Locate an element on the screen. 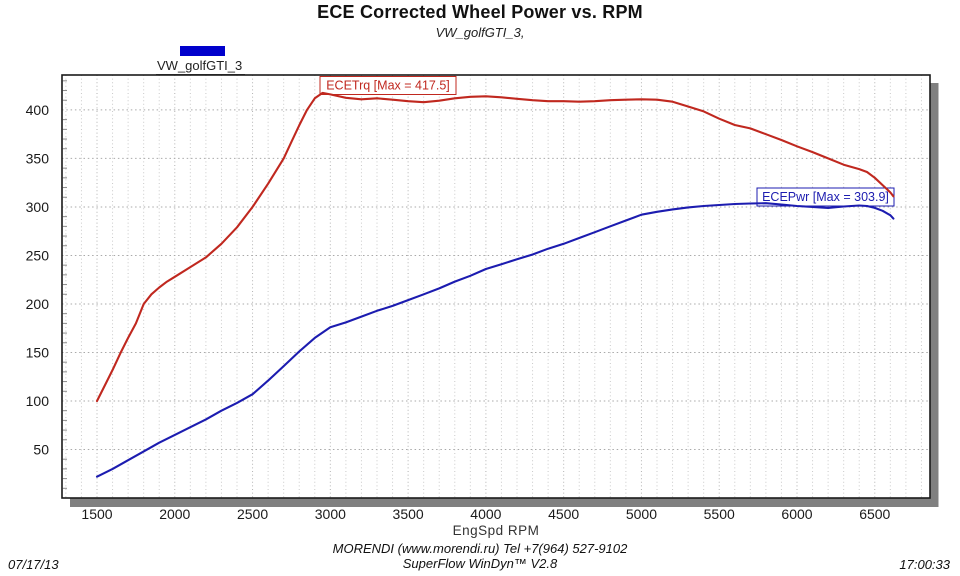 This screenshot has width=960, height=576. legend-swatch is located at coordinates (202, 51).